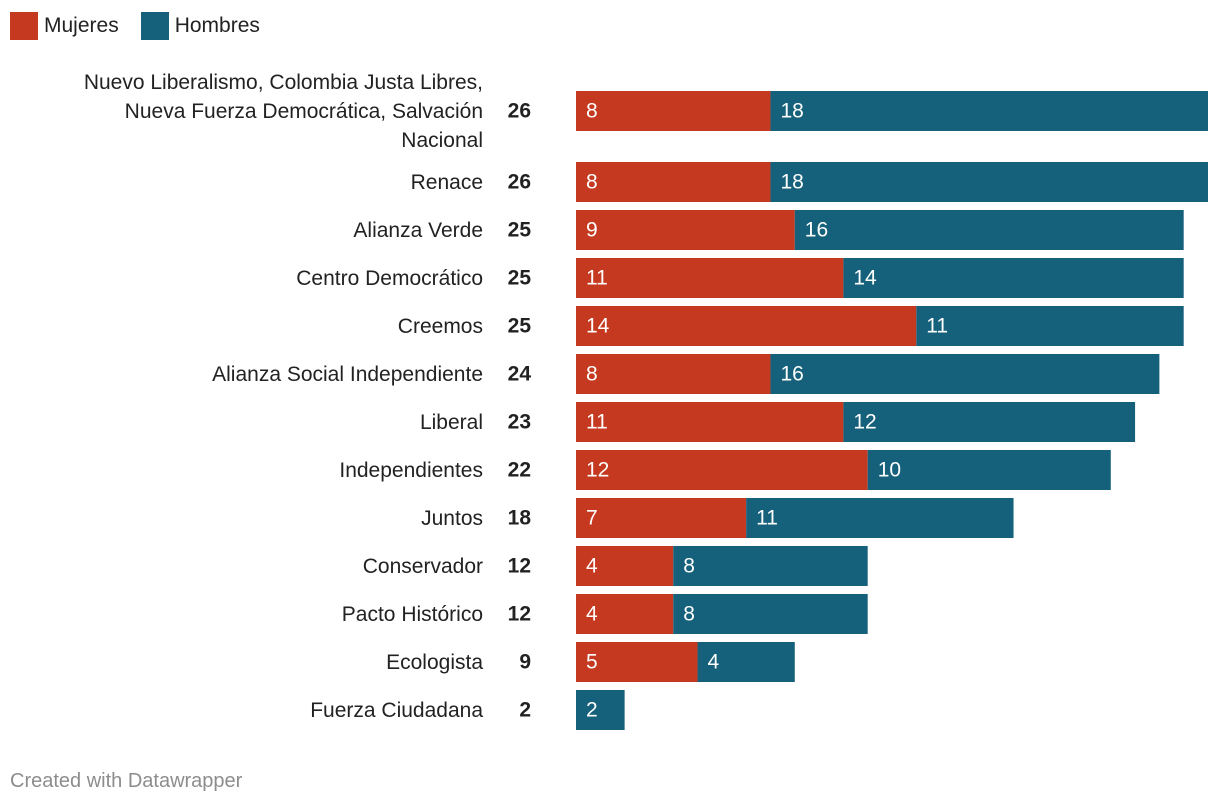 The image size is (1220, 808). Describe the element at coordinates (525, 662) in the screenshot. I see `total-label: 9` at that location.